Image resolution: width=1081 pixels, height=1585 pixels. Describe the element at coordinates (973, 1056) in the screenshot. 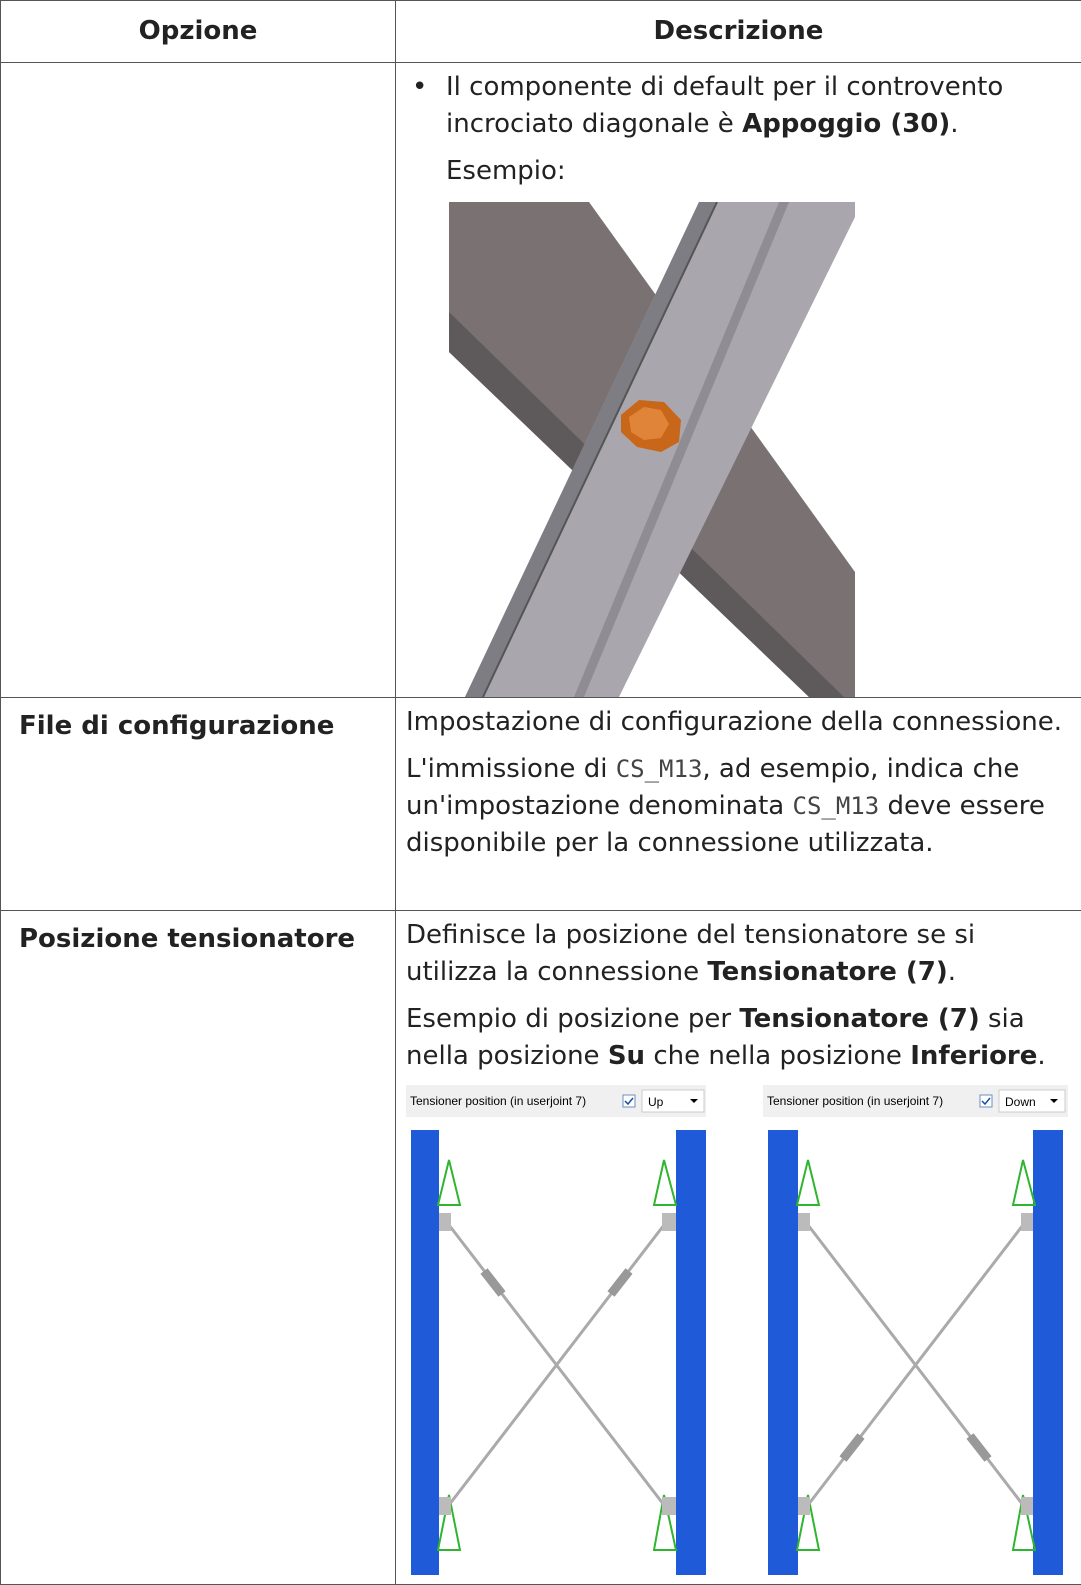

I see `bold-text: Inferiore` at that location.